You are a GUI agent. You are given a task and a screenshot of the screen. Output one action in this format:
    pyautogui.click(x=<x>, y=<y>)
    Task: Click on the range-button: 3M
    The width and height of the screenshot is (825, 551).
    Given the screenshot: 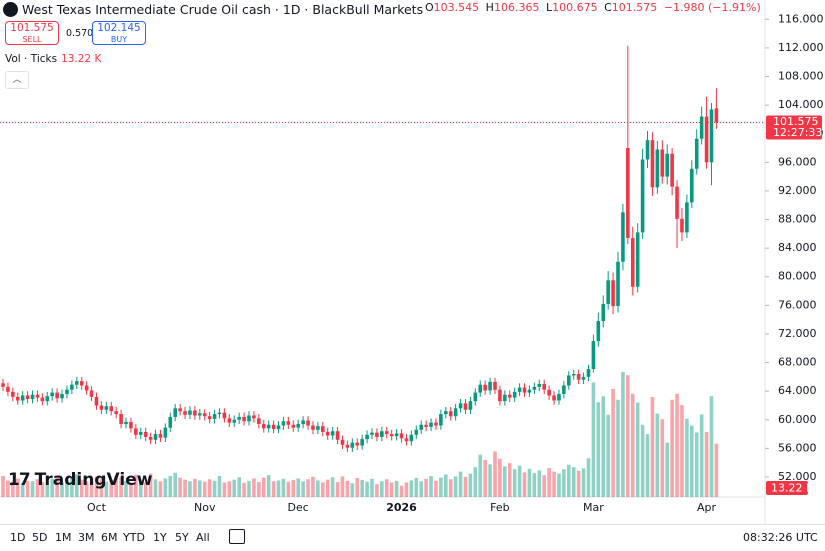 What is the action you would take?
    pyautogui.click(x=86, y=537)
    